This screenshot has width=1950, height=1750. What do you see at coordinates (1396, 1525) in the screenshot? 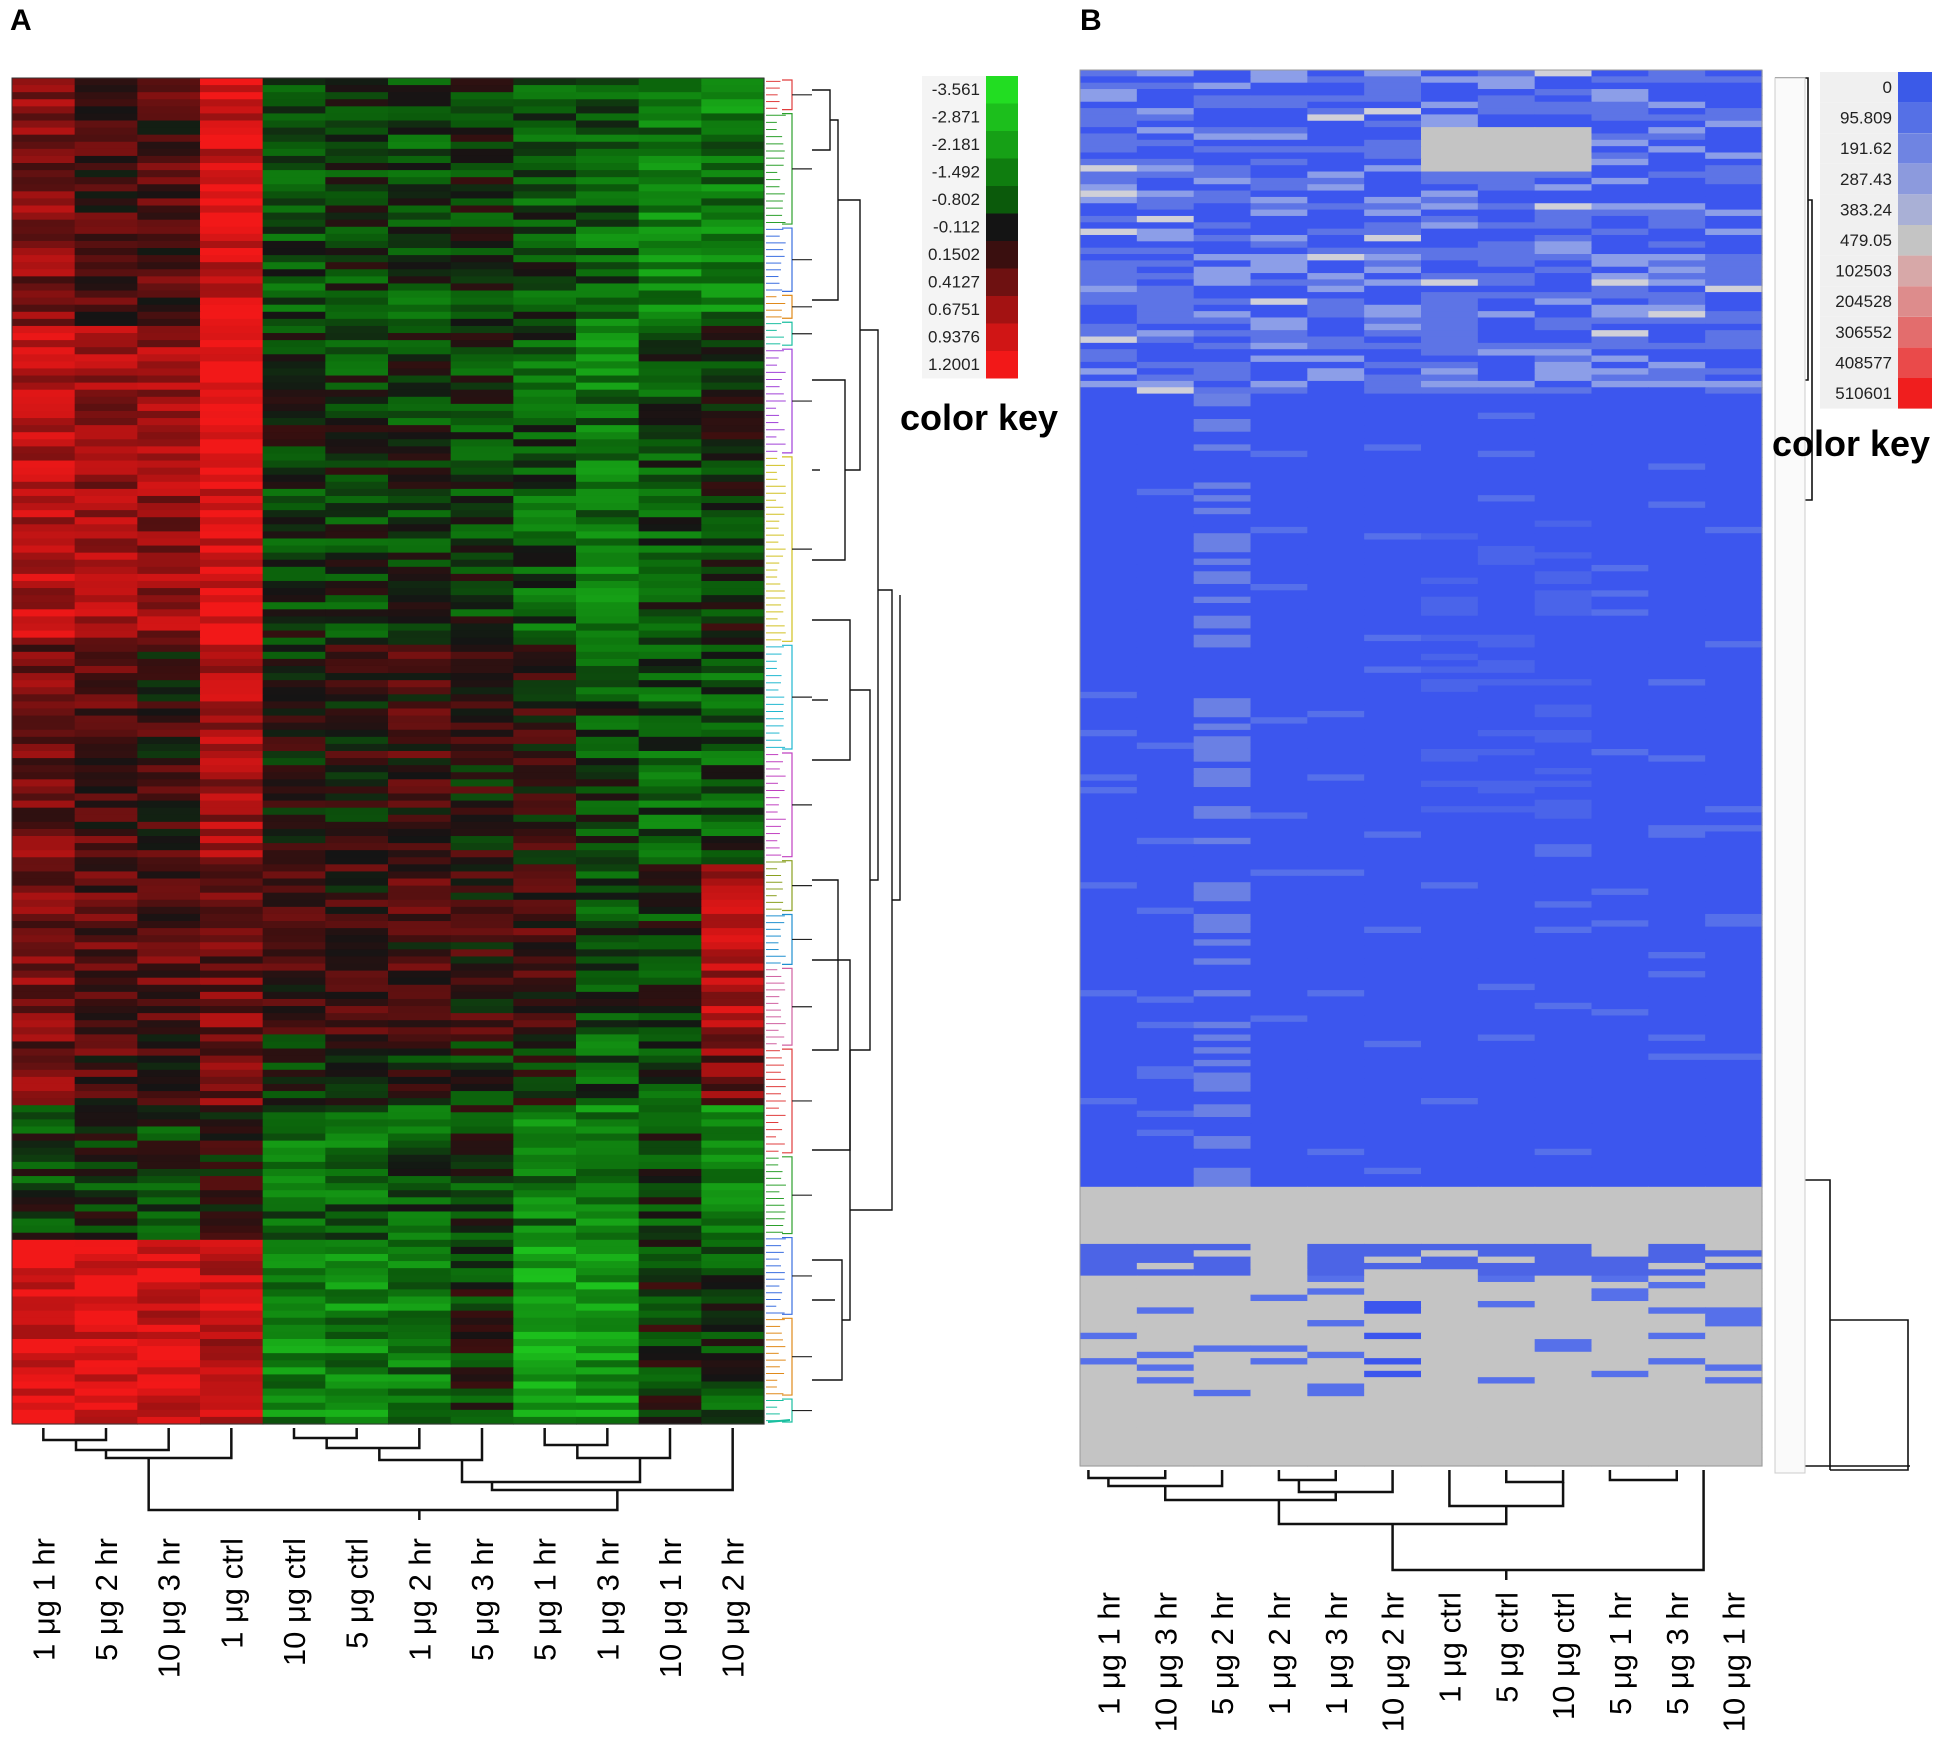
I see `column-dendrogram-b` at bounding box center [1396, 1525].